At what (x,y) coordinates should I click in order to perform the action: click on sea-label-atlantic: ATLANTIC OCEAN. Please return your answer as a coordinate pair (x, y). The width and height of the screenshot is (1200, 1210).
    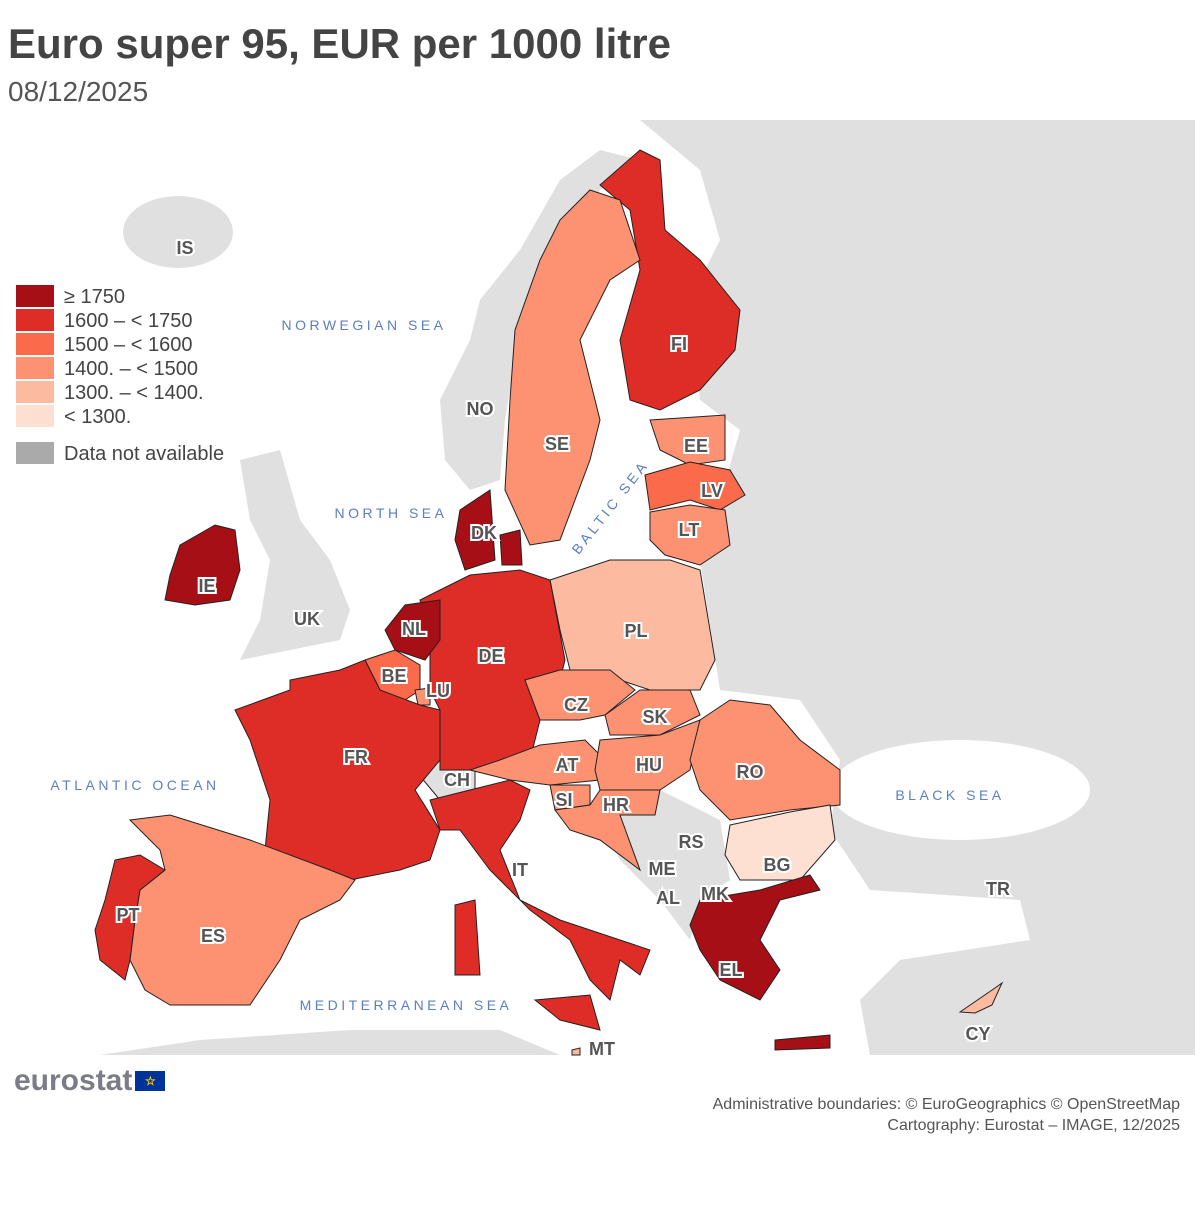
    Looking at the image, I should click on (134, 785).